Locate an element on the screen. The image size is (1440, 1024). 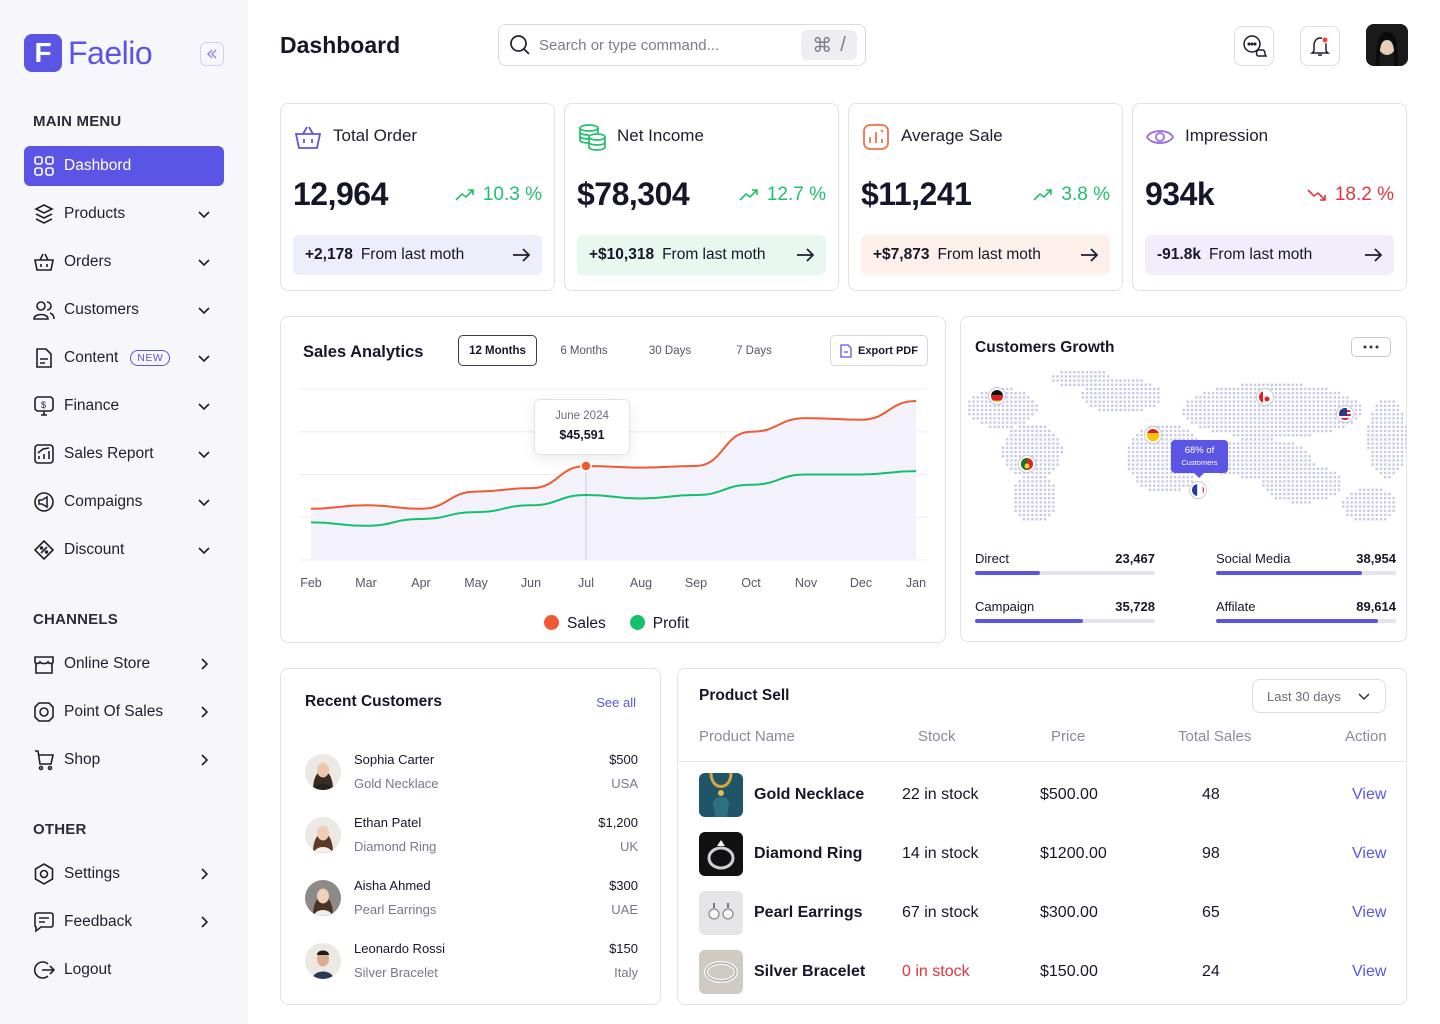
sidebar-item-products: Products is located at coordinates (124, 214).